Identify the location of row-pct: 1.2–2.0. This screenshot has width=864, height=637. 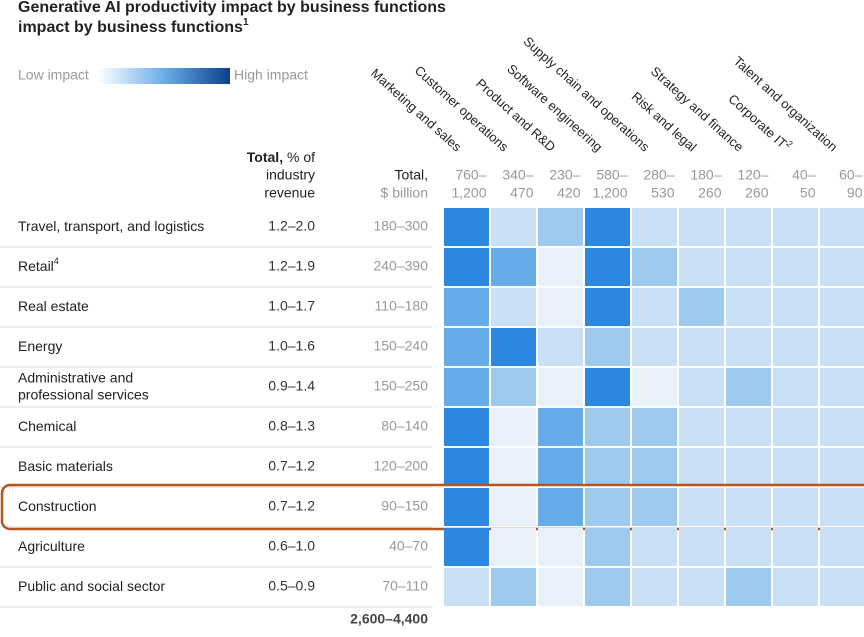
(291, 226).